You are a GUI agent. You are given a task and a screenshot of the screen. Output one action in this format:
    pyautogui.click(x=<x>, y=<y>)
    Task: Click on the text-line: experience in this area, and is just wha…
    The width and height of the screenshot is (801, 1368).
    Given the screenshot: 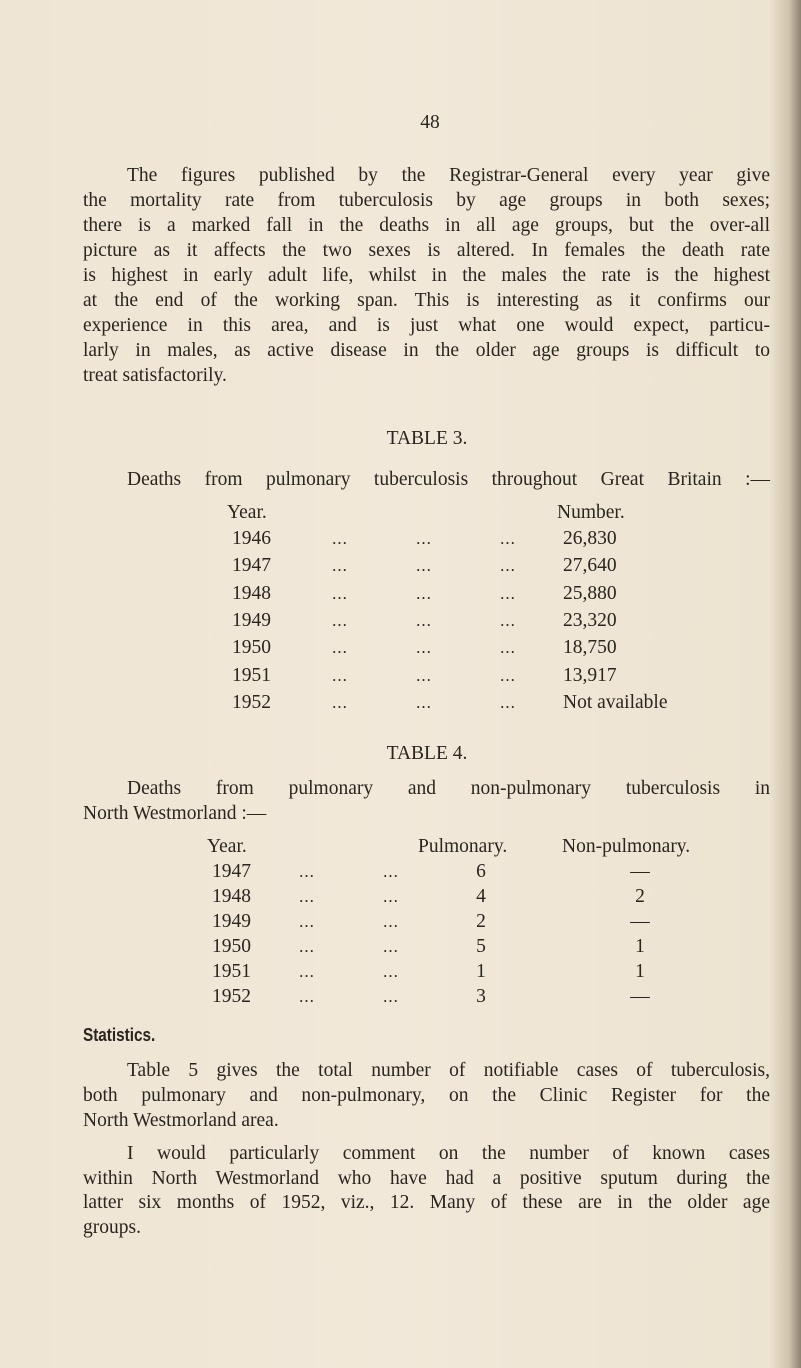 What is the action you would take?
    pyautogui.click(x=426, y=325)
    